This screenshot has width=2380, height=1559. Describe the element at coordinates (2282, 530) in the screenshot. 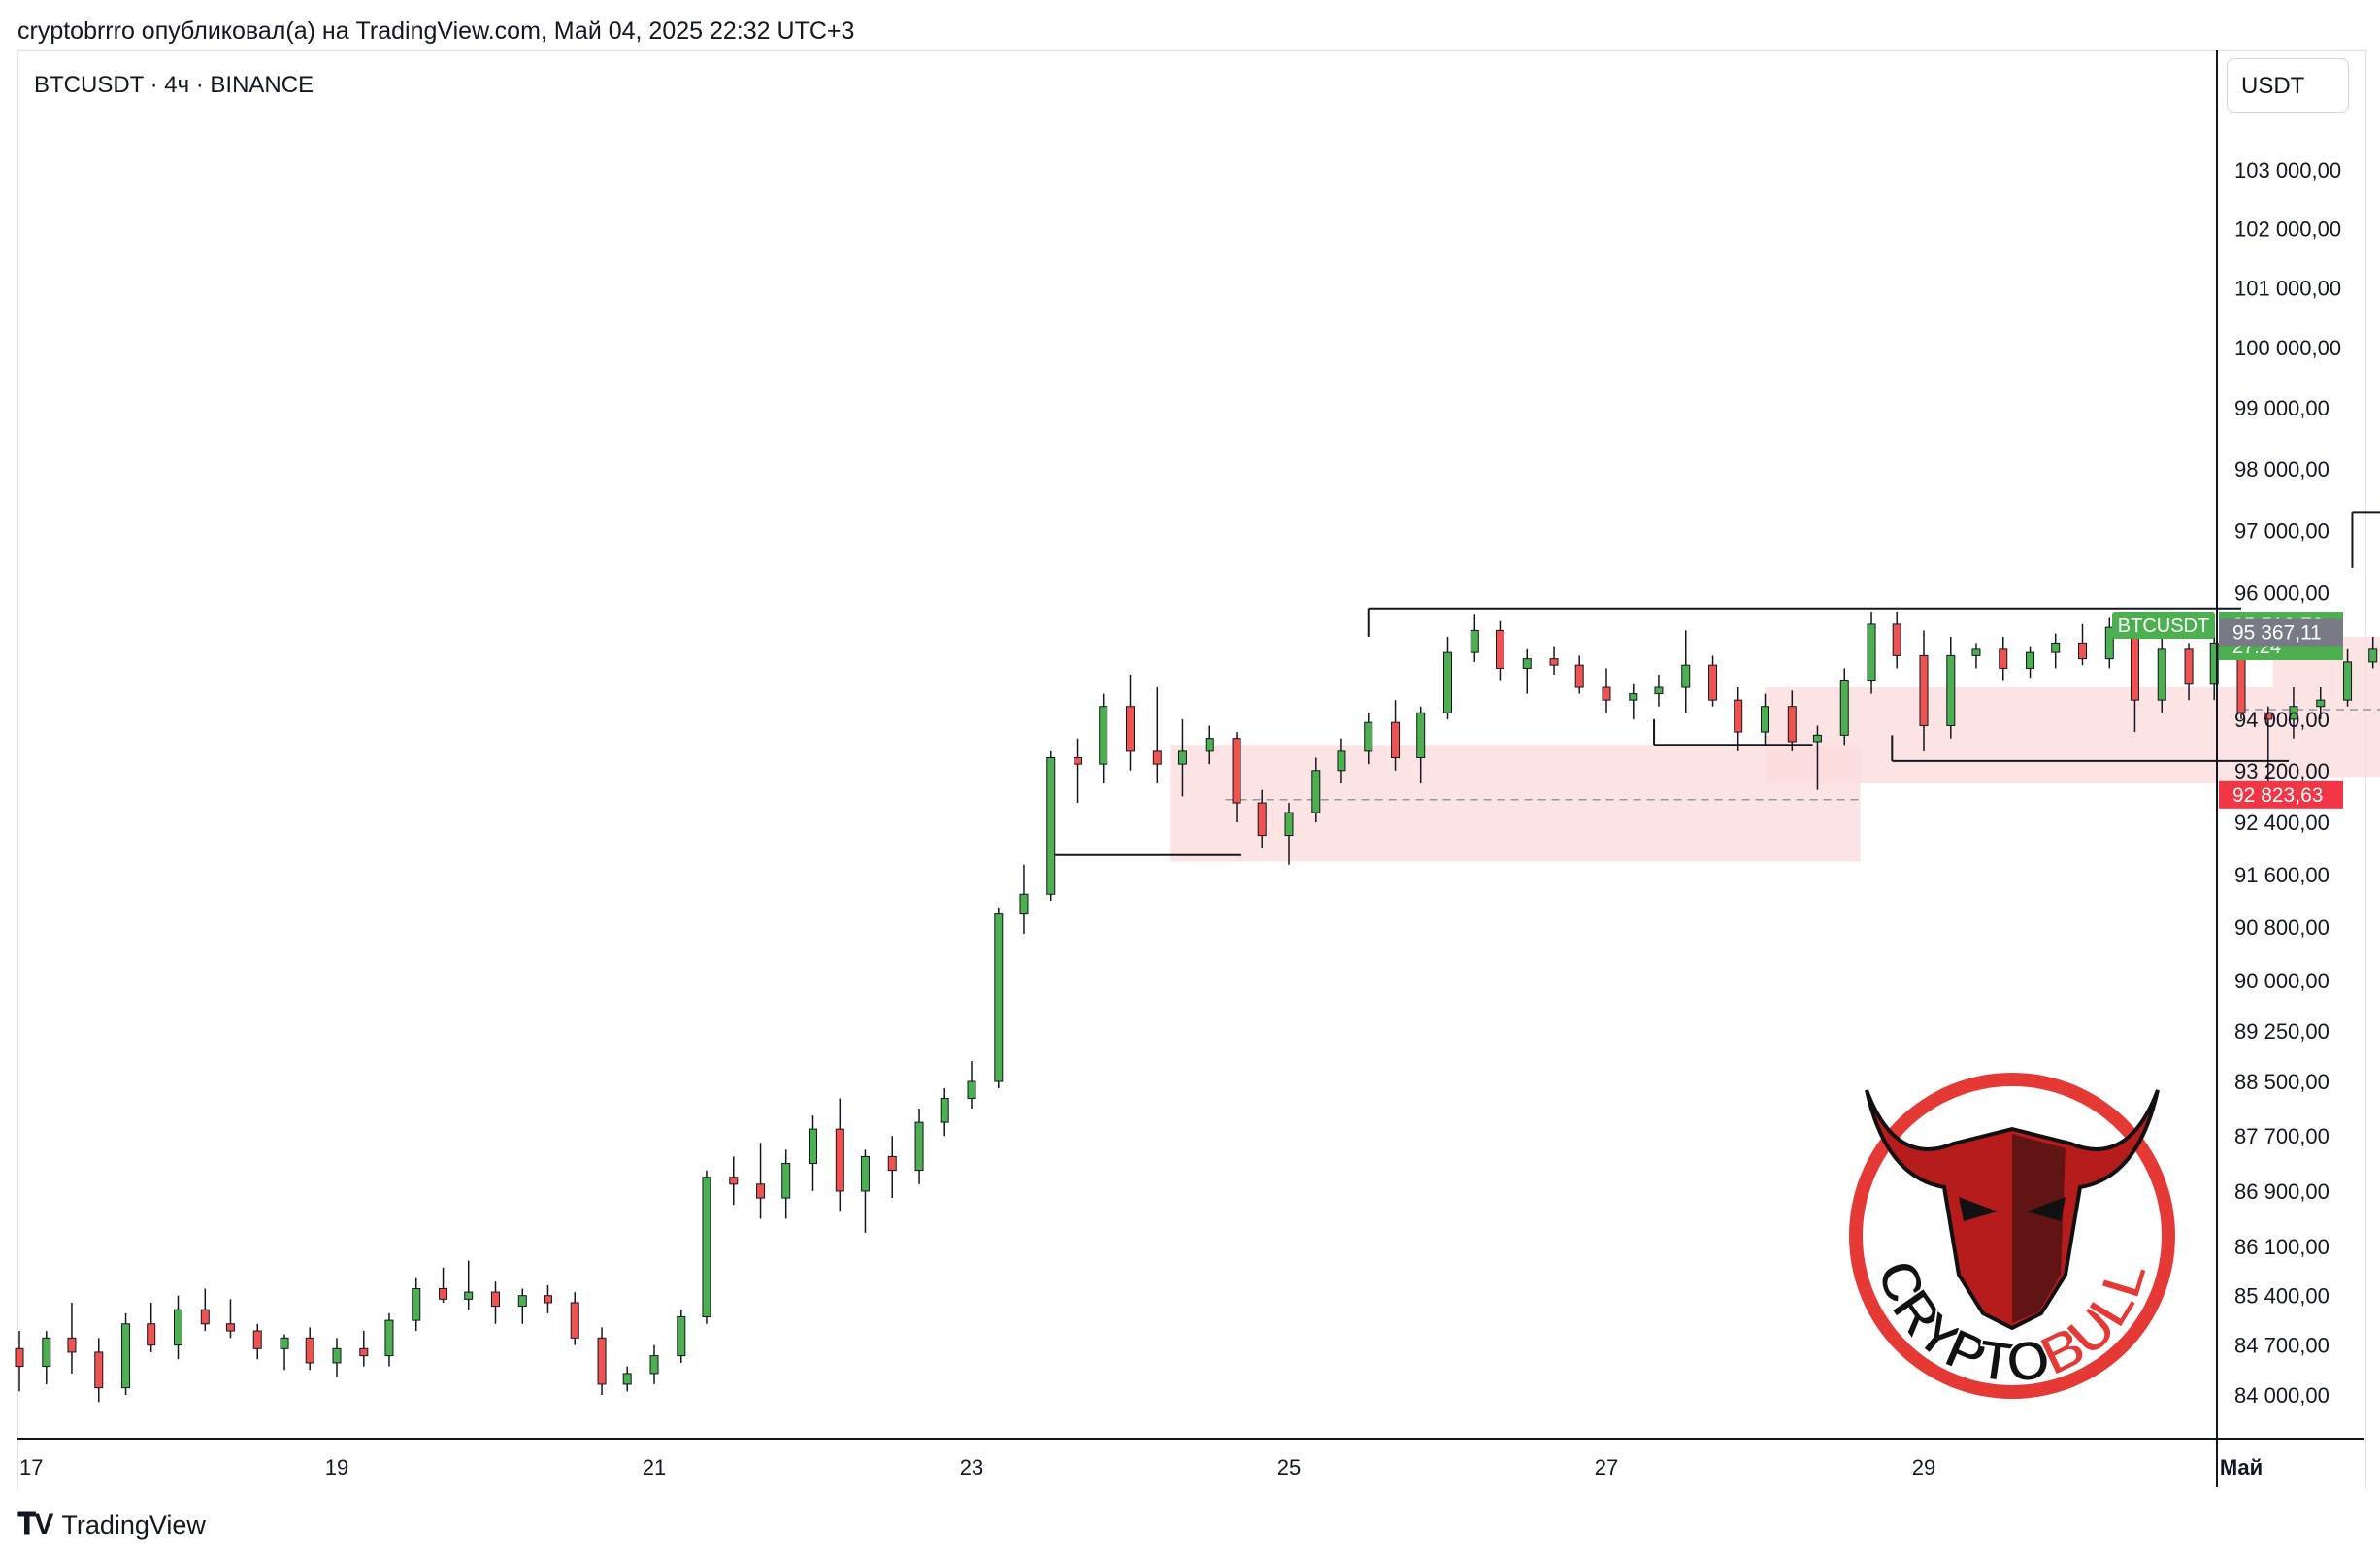

I see `price-tick-label: 97 000,00` at that location.